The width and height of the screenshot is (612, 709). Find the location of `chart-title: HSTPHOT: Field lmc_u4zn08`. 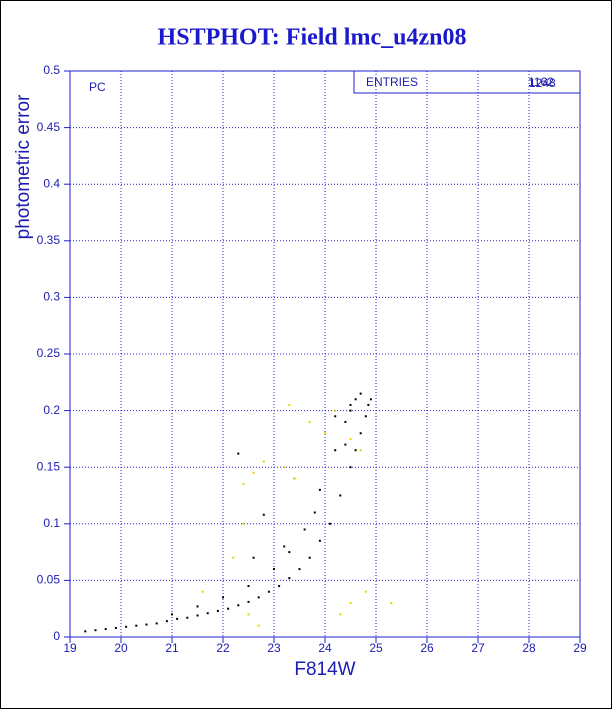

chart-title: HSTPHOT: Field lmc_u4zn08 is located at coordinates (312, 38).